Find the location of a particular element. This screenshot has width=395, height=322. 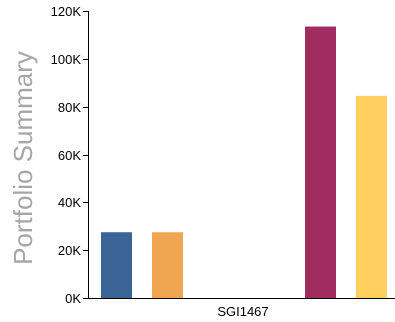

y-tick-label: 120K is located at coordinates (66, 11).